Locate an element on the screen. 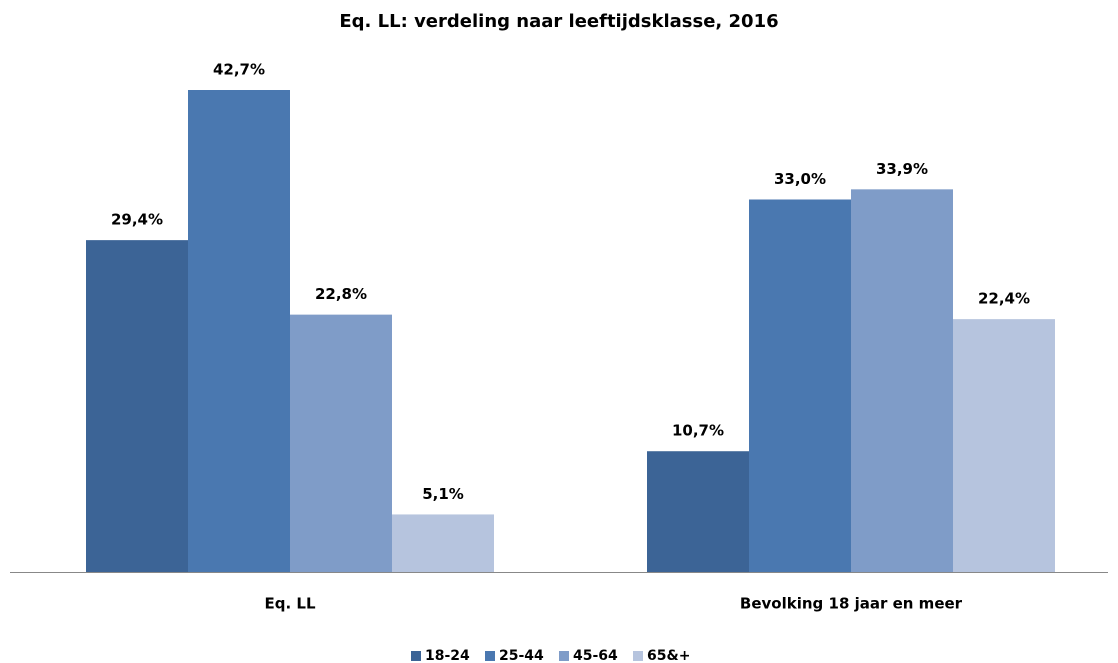 The width and height of the screenshot is (1118, 663). value-label: 22,4% is located at coordinates (1004, 299).